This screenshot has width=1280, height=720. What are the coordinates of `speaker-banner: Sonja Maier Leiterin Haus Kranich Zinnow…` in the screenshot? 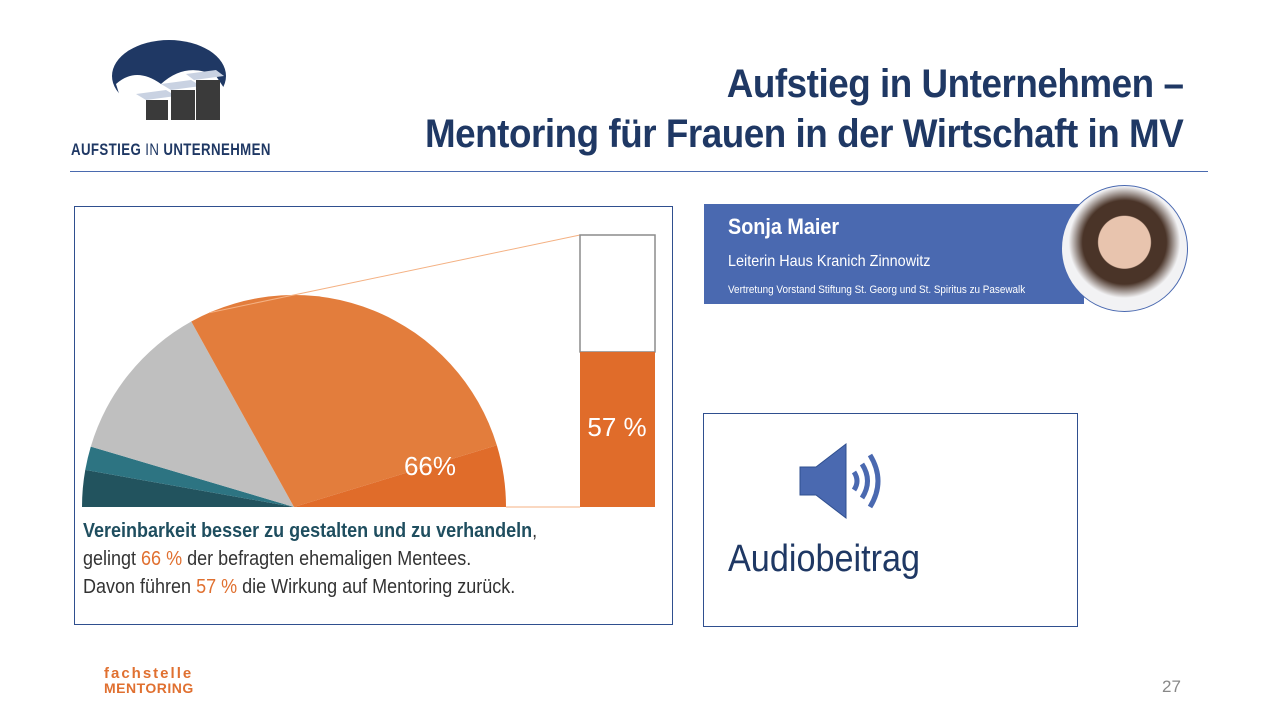 It's located at (894, 254).